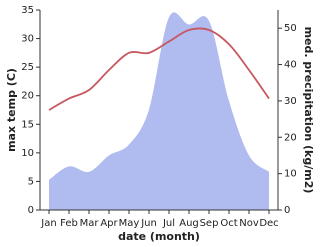 The height and width of the screenshot is (247, 320). What do you see at coordinates (27, 39) in the screenshot?
I see `y-tick-label: 30` at bounding box center [27, 39].